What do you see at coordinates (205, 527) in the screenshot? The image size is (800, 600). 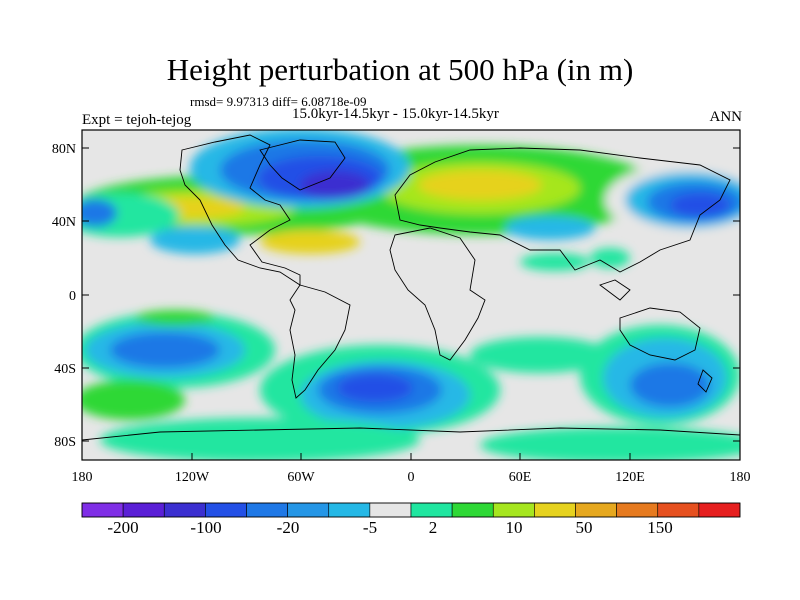 I see `colorbar-label: -100` at bounding box center [205, 527].